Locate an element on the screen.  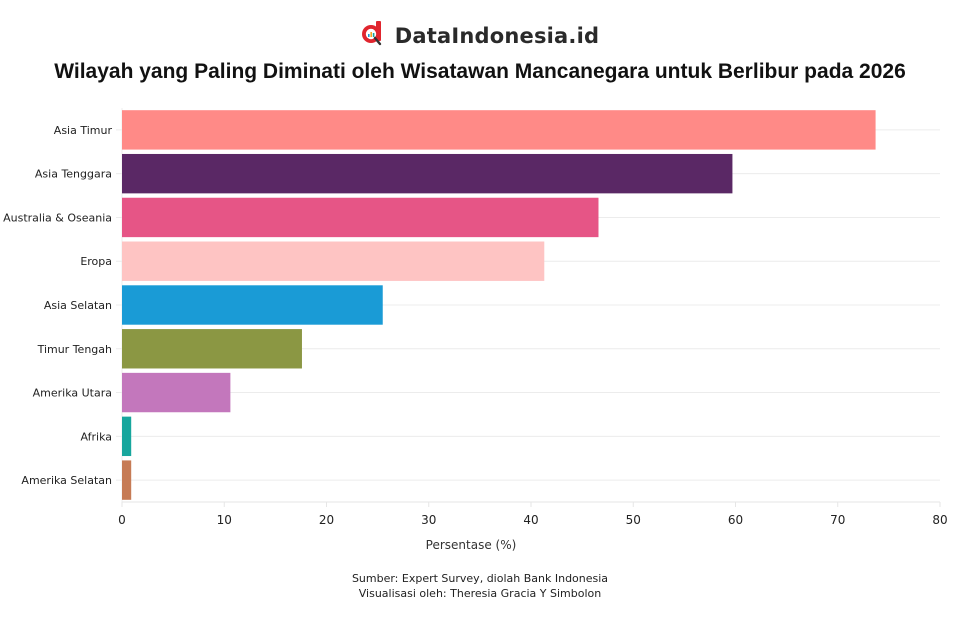
x-tick-label: 30 is located at coordinates (428, 520).